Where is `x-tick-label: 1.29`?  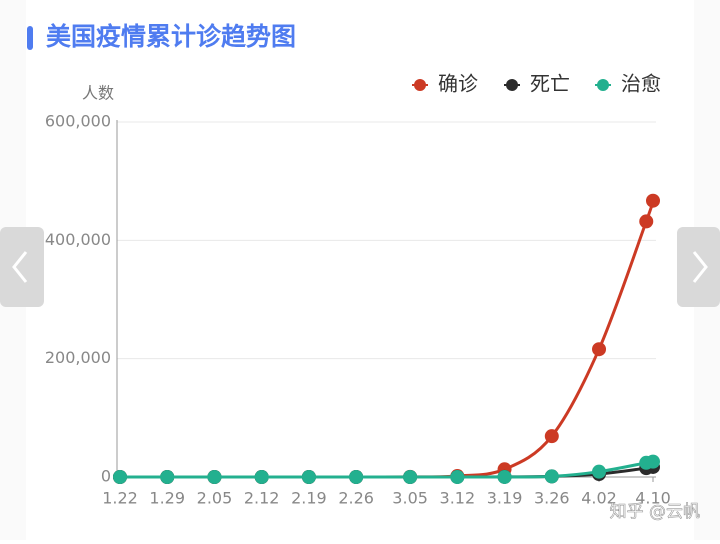 x-tick-label: 1.29 is located at coordinates (167, 498).